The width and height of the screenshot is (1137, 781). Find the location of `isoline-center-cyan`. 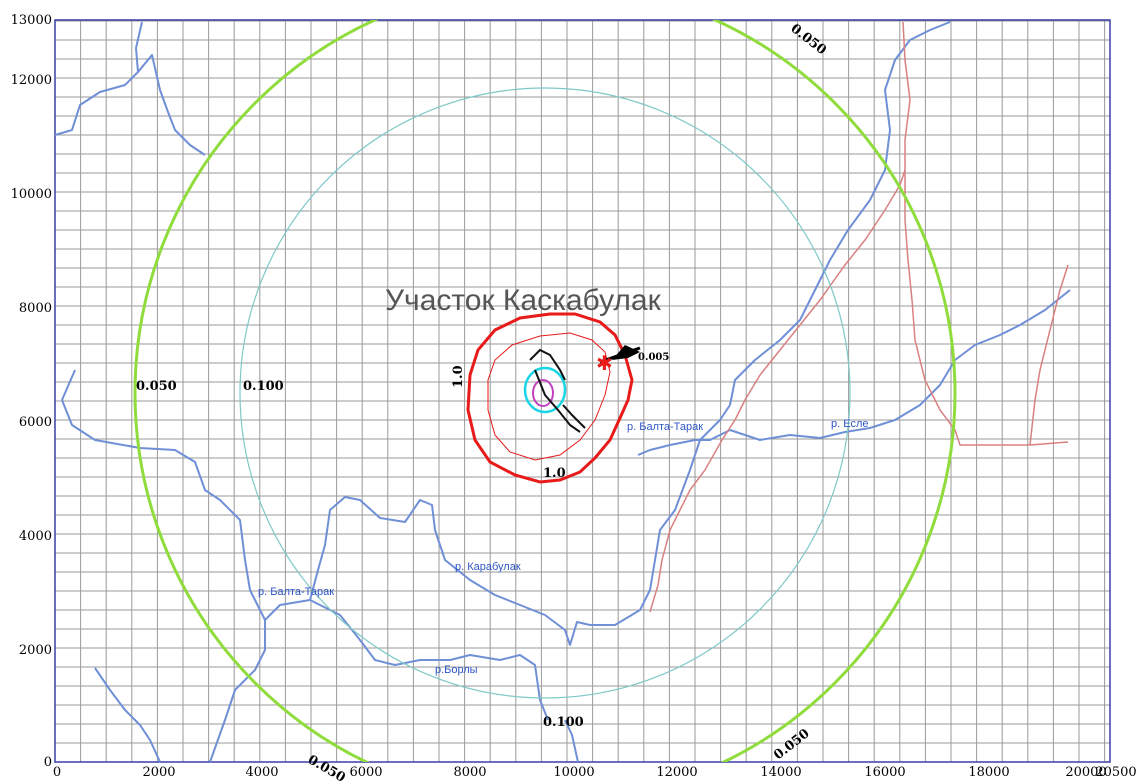

isoline-center-cyan is located at coordinates (545, 390).